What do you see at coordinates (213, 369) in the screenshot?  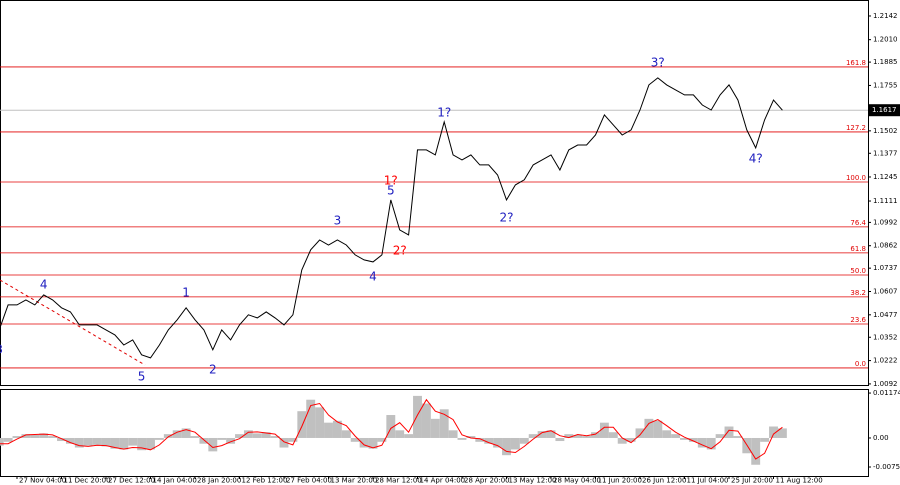 I see `wave-label: 2` at bounding box center [213, 369].